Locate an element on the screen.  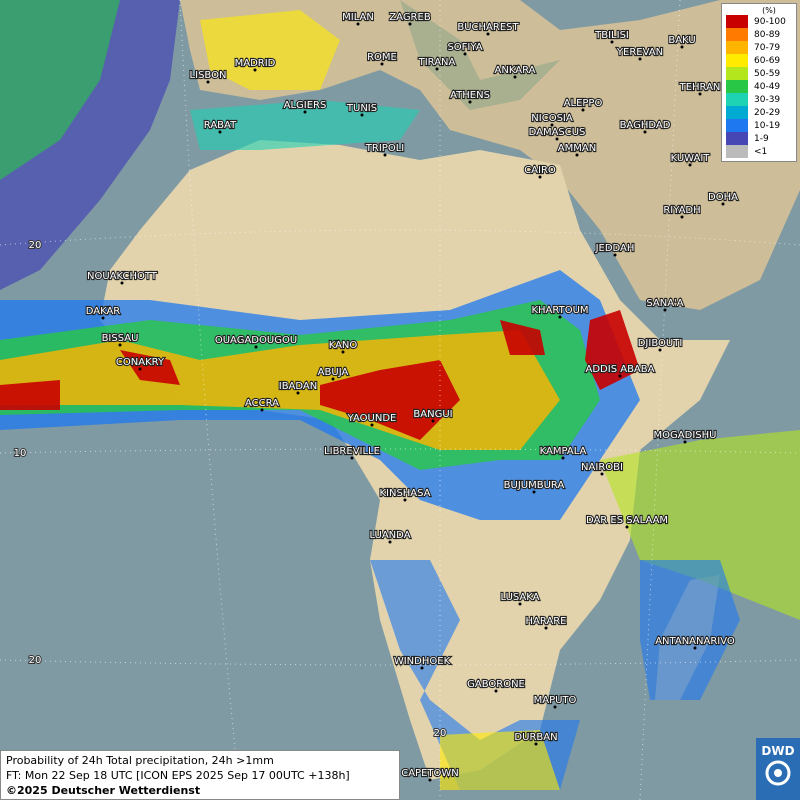
city-label: ROME is located at coordinates (382, 57).